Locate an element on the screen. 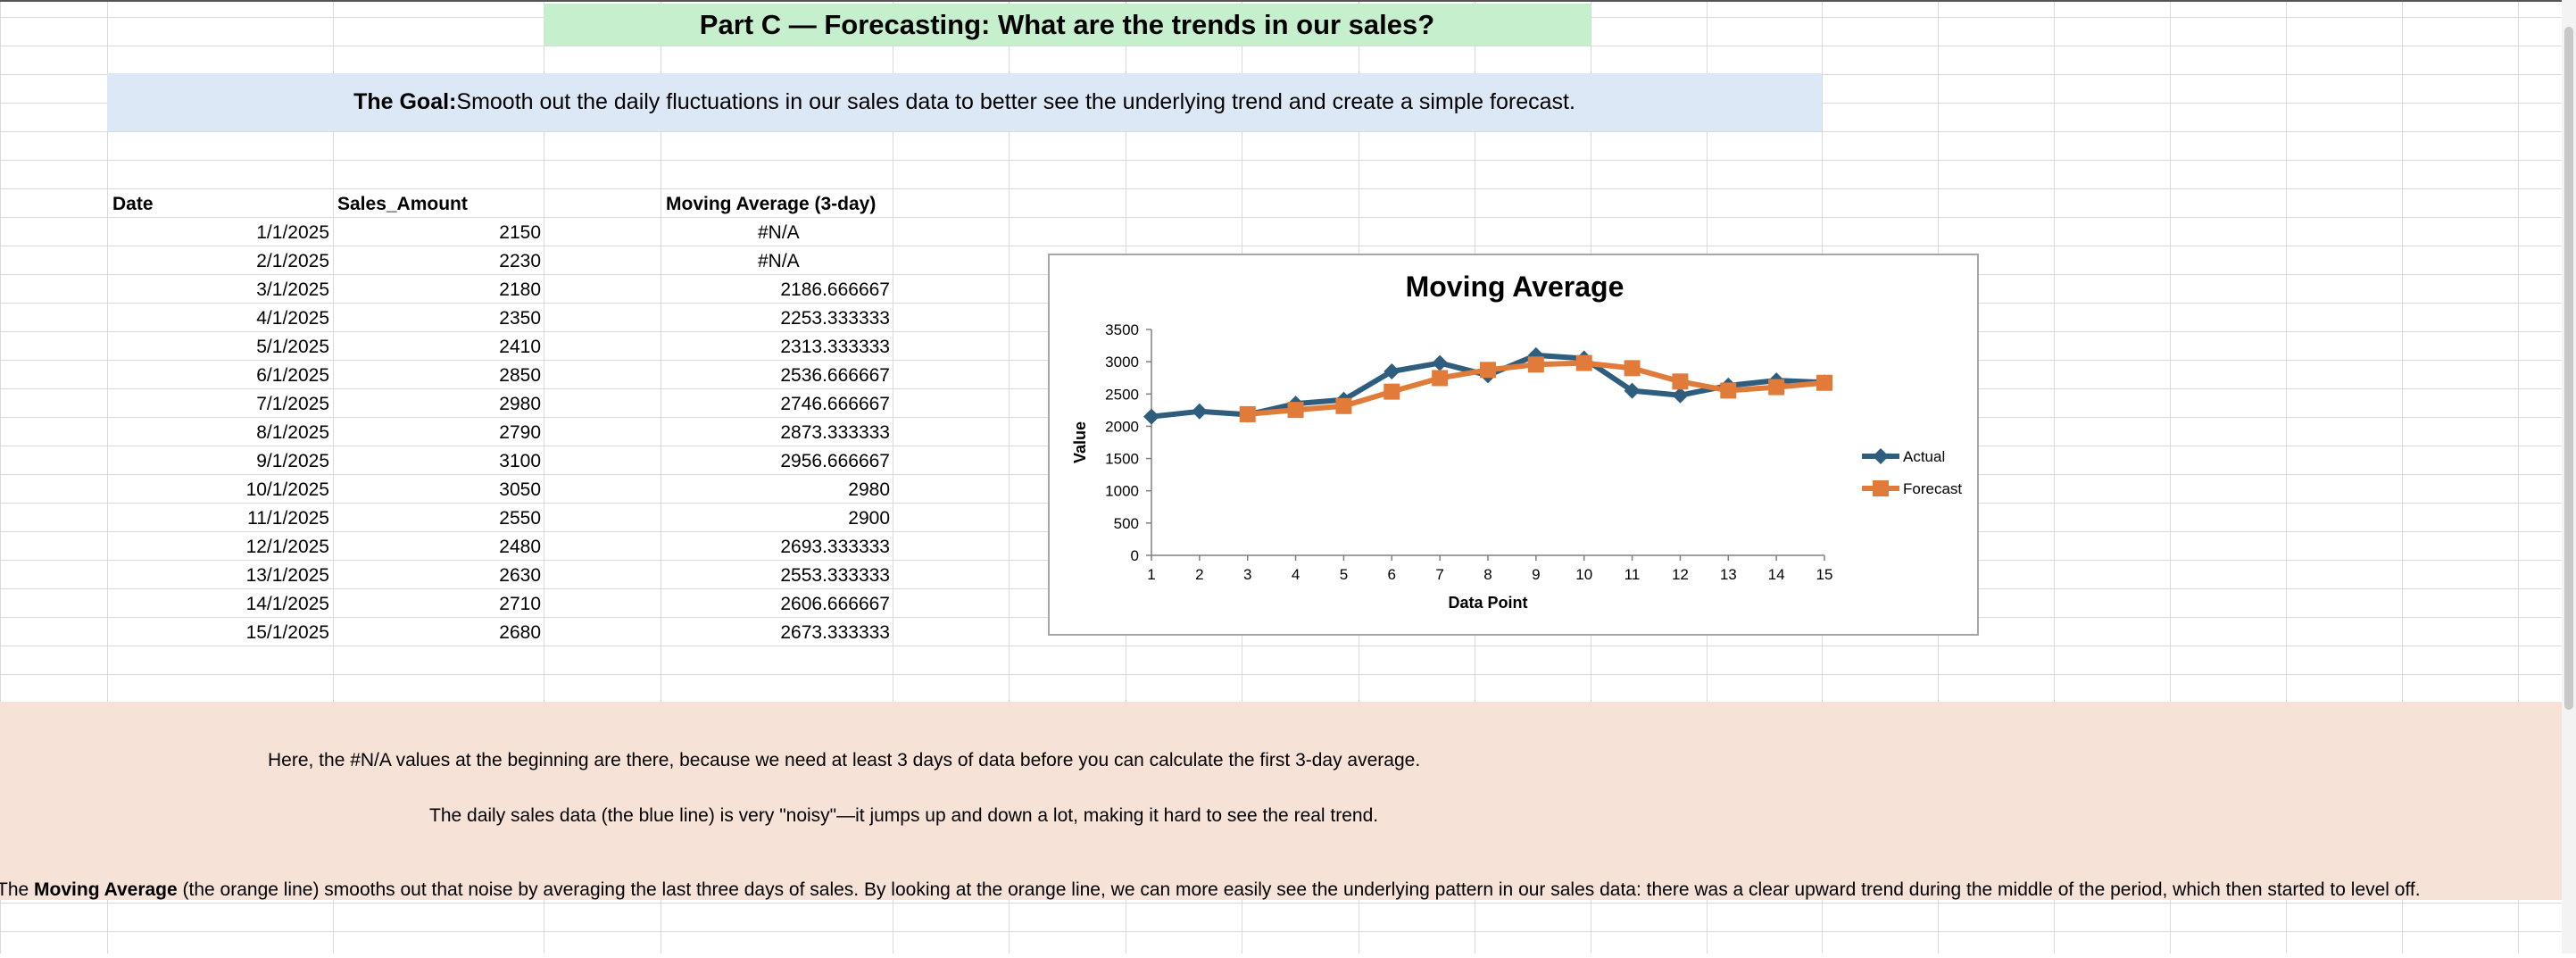 The image size is (2576, 958). x-tick-label: 13 is located at coordinates (1729, 574).